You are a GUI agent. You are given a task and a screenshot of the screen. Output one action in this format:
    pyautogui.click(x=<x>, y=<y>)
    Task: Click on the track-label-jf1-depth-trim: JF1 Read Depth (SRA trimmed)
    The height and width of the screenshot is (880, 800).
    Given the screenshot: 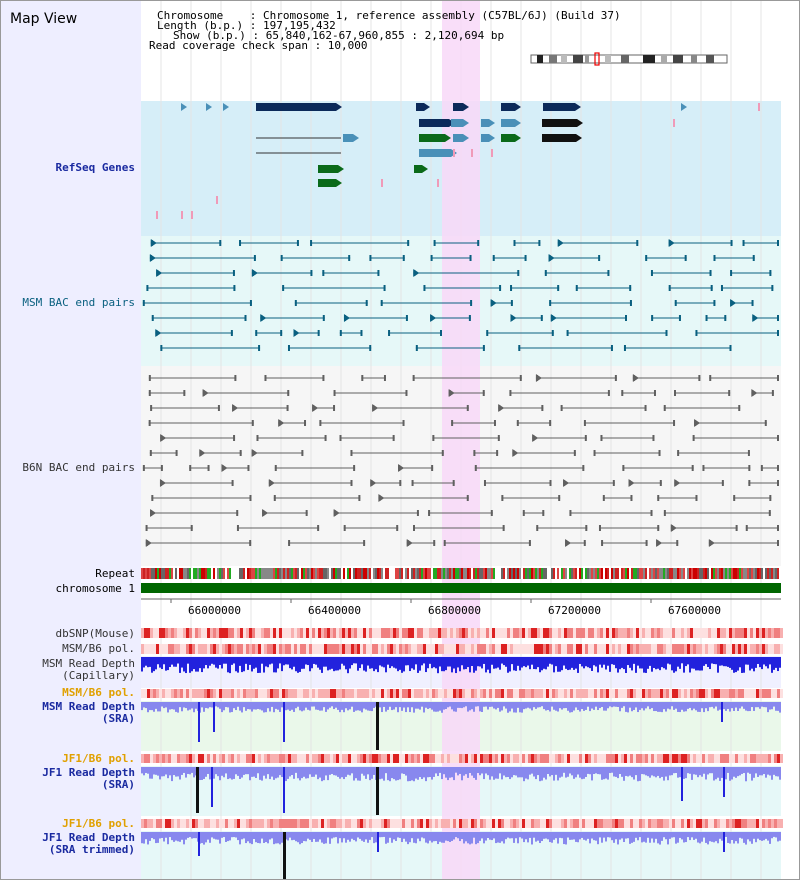 What is the action you would take?
    pyautogui.click(x=88, y=843)
    